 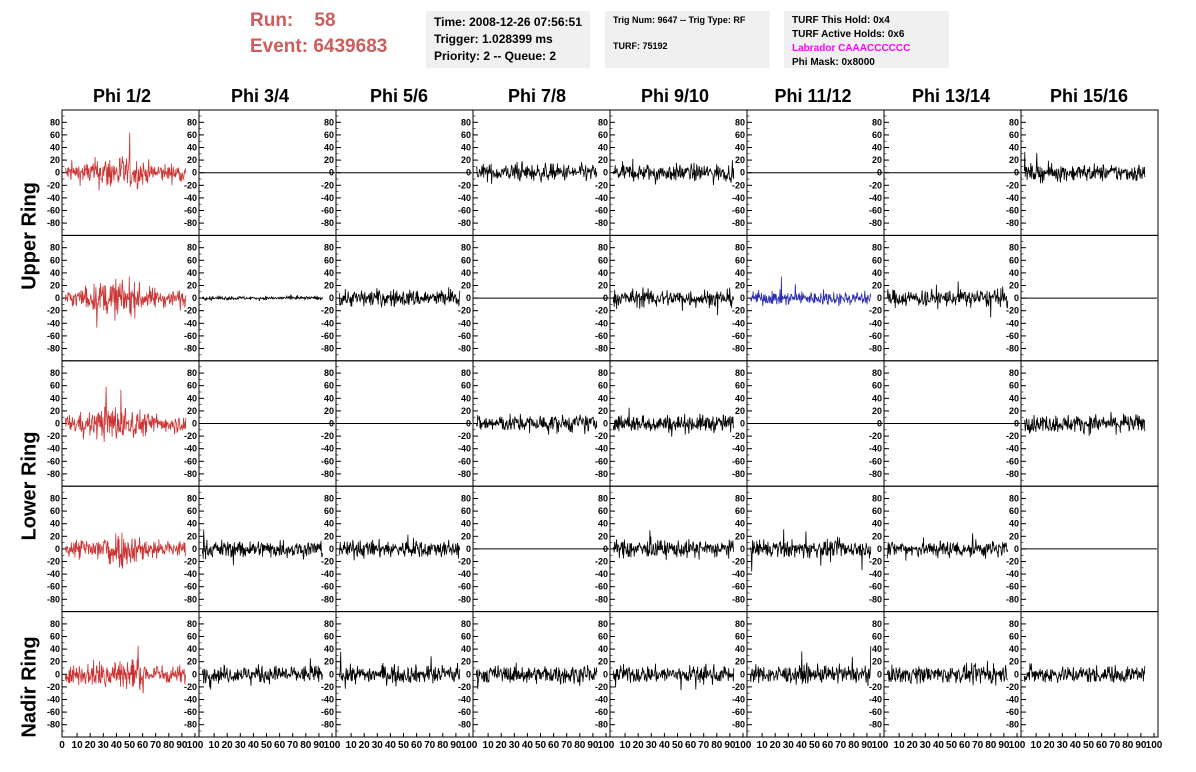 I want to click on x-tick-label: 80, so click(x=991, y=745).